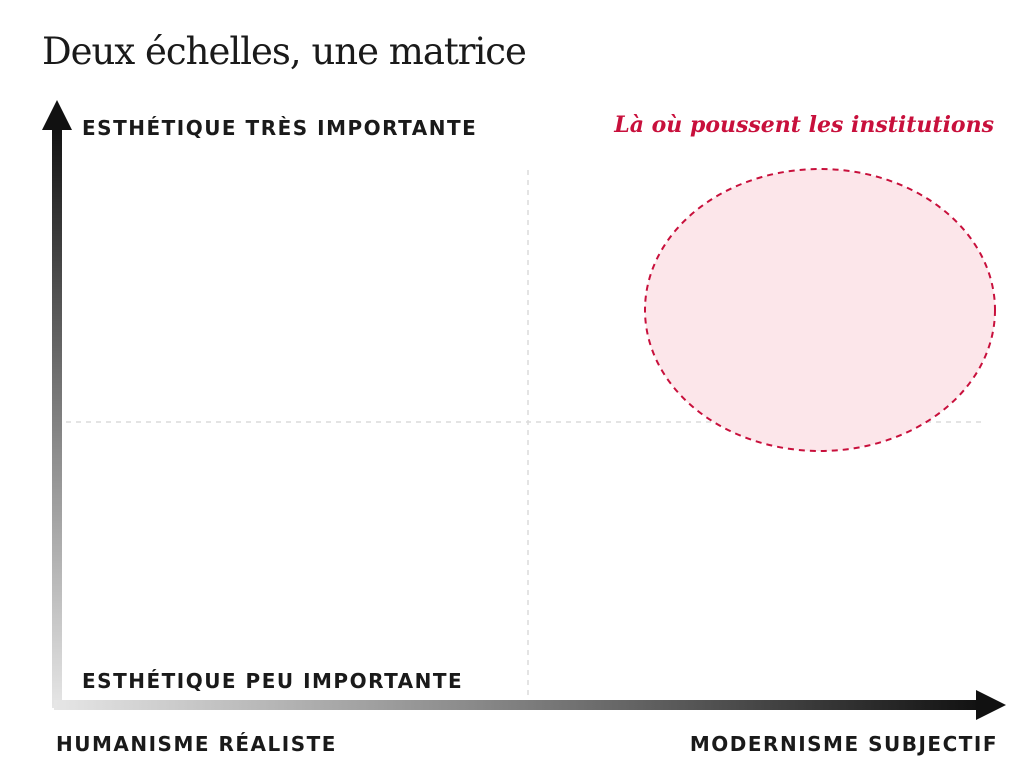 The width and height of the screenshot is (1024, 778). What do you see at coordinates (280, 128) in the screenshot?
I see `y-axis-top-label: ESTHÉTIQUE TRÈS IMPORTANTE` at bounding box center [280, 128].